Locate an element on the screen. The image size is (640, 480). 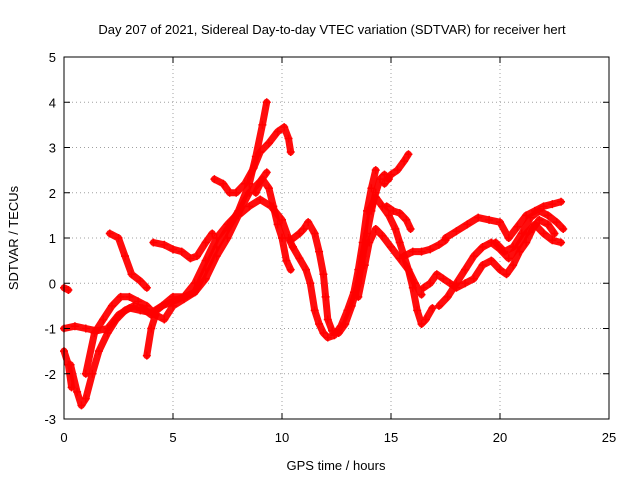
y-tick-label: -1 is located at coordinates (50, 329).